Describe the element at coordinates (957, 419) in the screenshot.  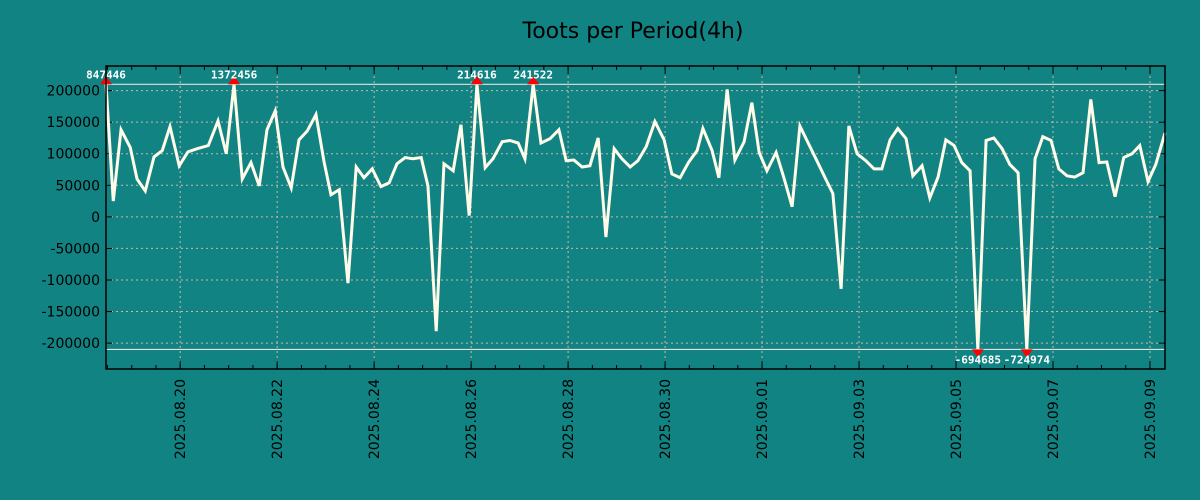
I see `x-tick-label: 2025.09.05` at that location.